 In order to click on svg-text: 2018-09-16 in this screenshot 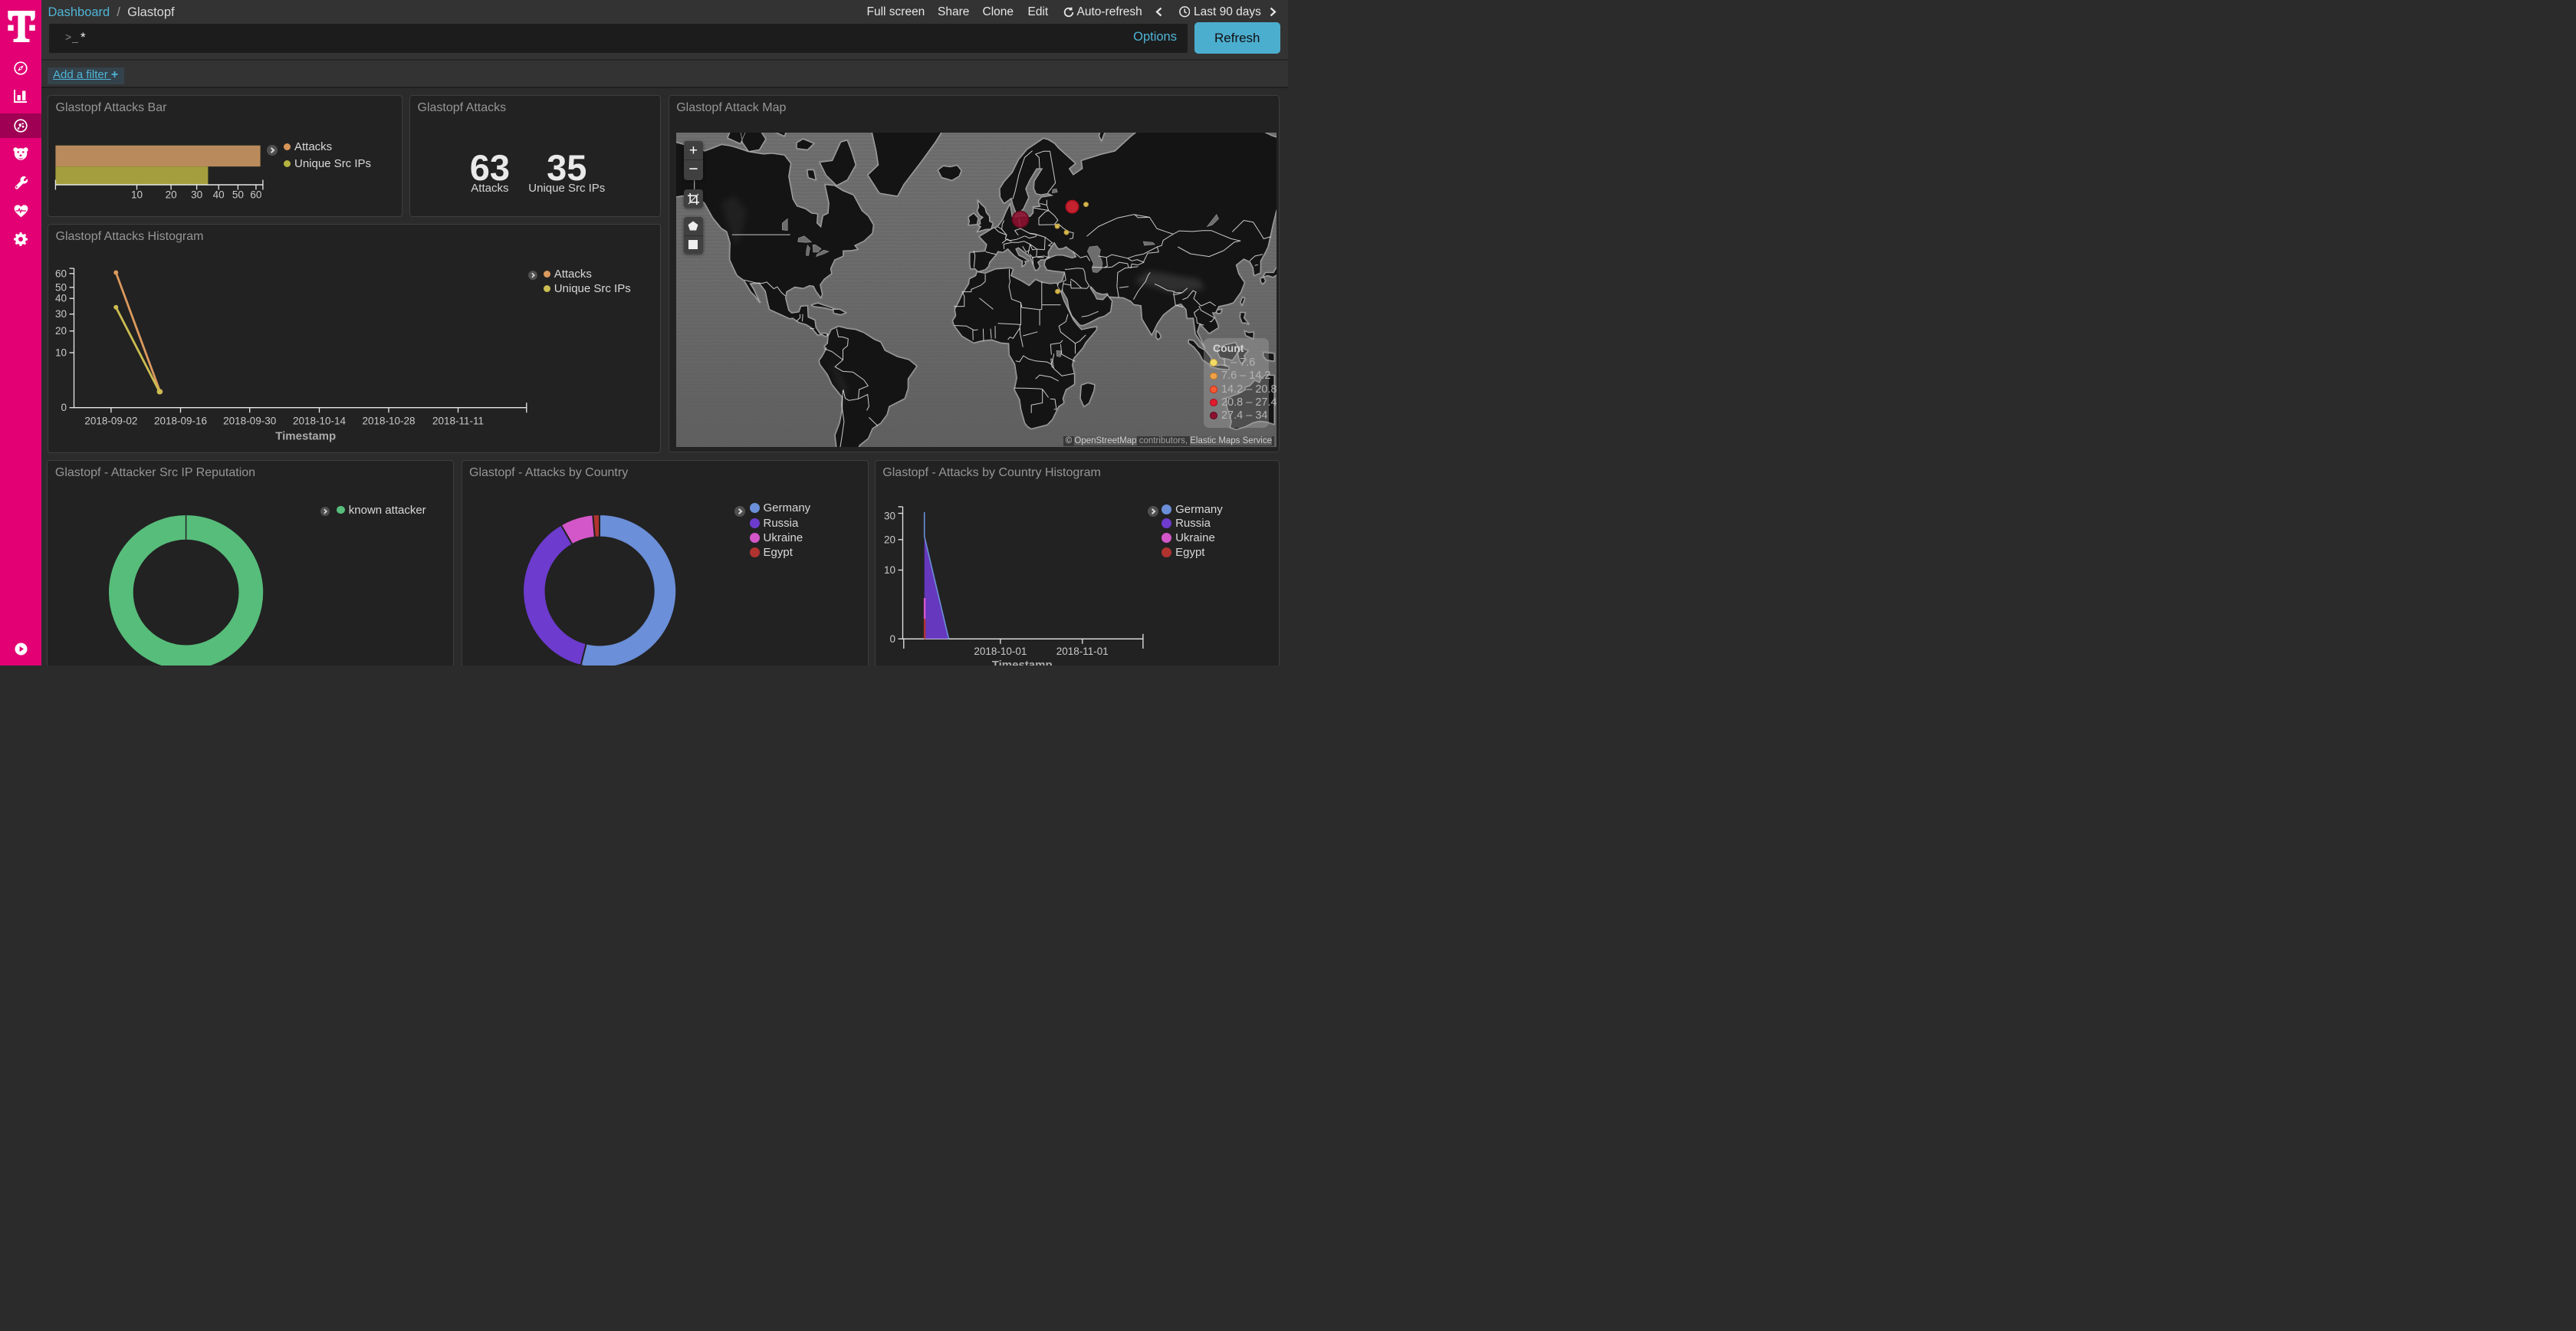, I will do `click(181, 420)`.